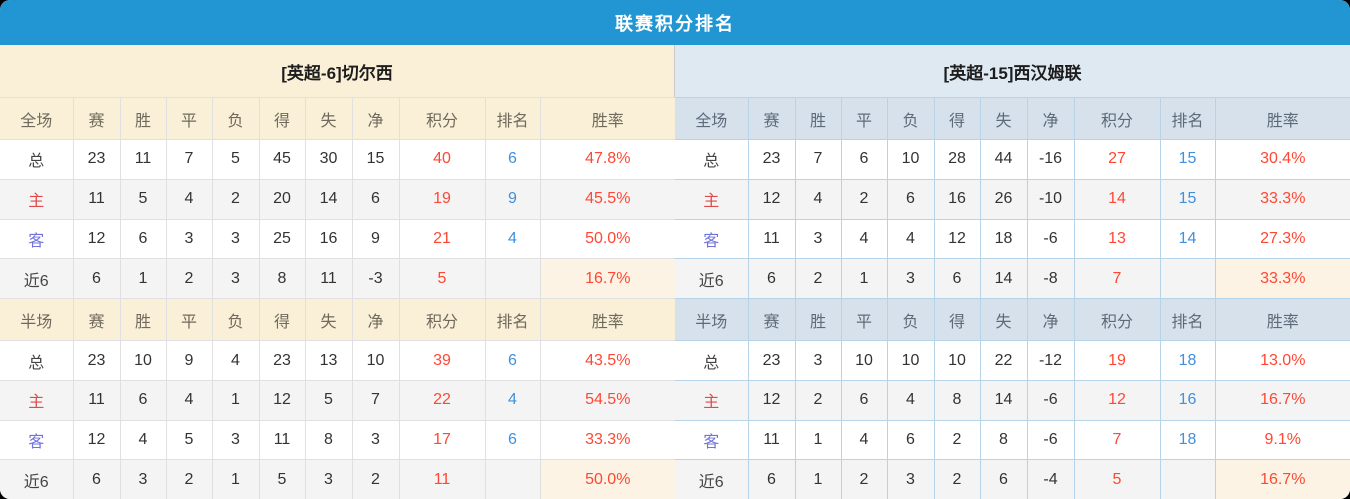 The width and height of the screenshot is (1350, 499). I want to click on column-header: 失, so click(328, 118).